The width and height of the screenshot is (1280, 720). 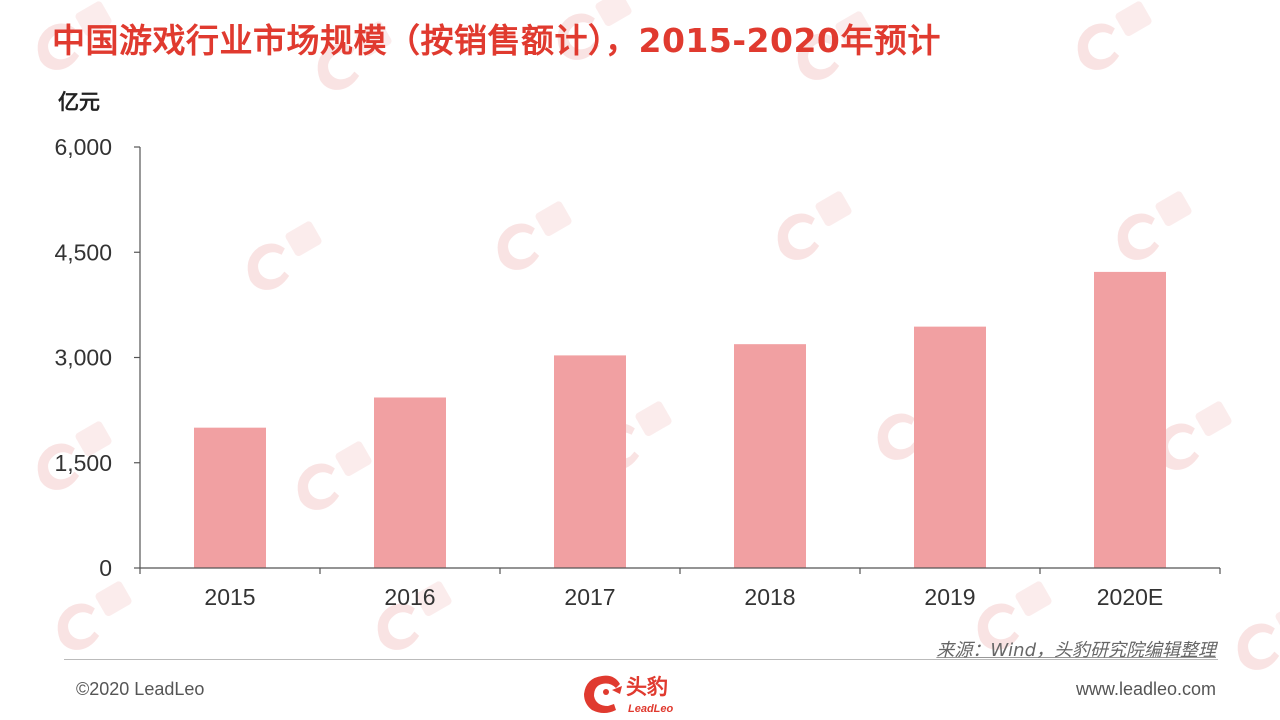 I want to click on bar-2017, so click(x=590, y=461).